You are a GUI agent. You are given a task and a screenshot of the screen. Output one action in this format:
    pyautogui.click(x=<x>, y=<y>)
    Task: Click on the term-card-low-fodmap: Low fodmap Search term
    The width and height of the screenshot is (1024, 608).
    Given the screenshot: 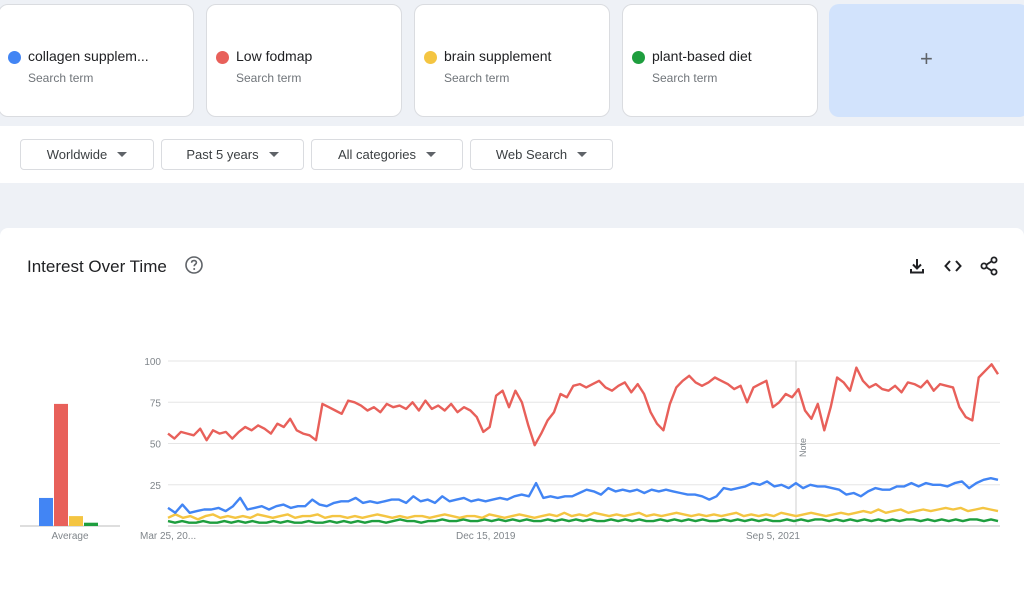 What is the action you would take?
    pyautogui.click(x=304, y=60)
    